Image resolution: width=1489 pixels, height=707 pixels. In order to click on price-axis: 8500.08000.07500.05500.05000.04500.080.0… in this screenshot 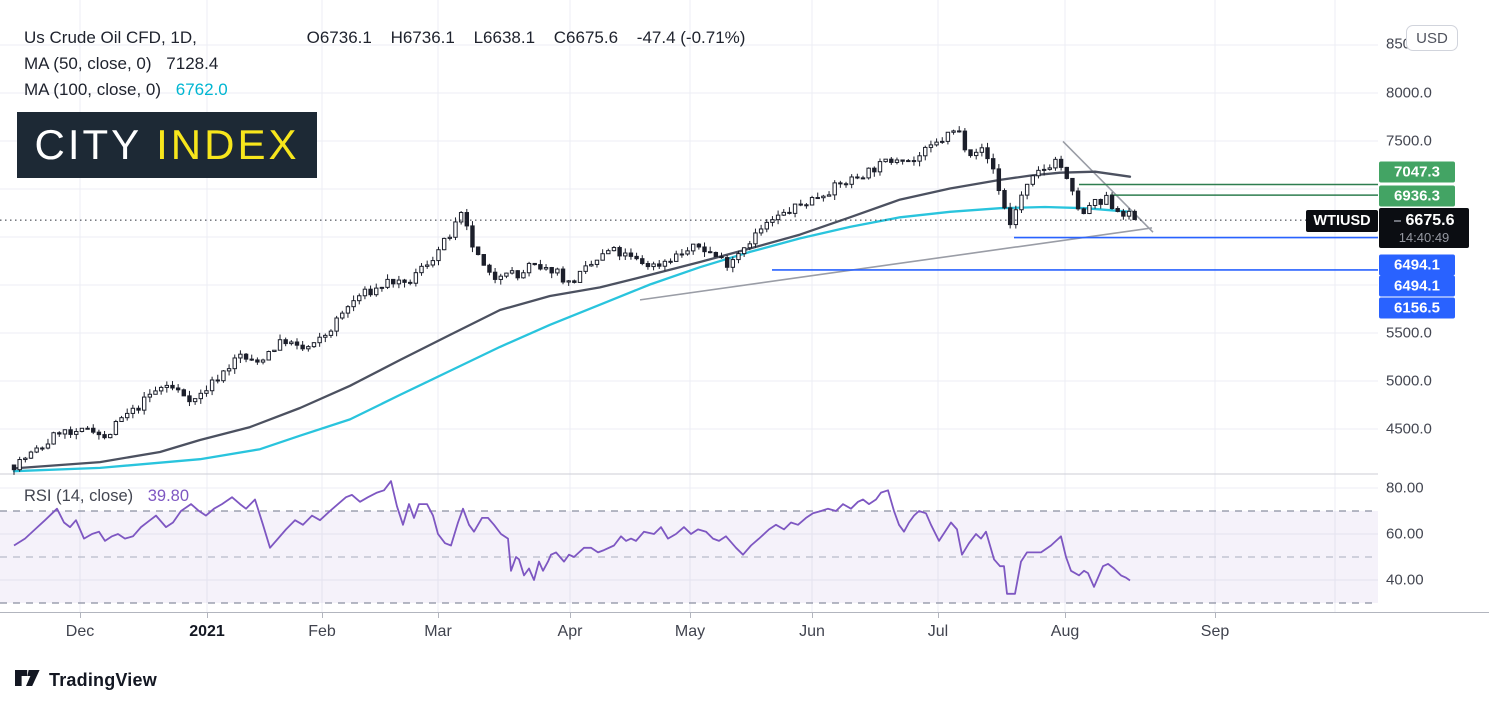, I will do `click(1433, 325)`.